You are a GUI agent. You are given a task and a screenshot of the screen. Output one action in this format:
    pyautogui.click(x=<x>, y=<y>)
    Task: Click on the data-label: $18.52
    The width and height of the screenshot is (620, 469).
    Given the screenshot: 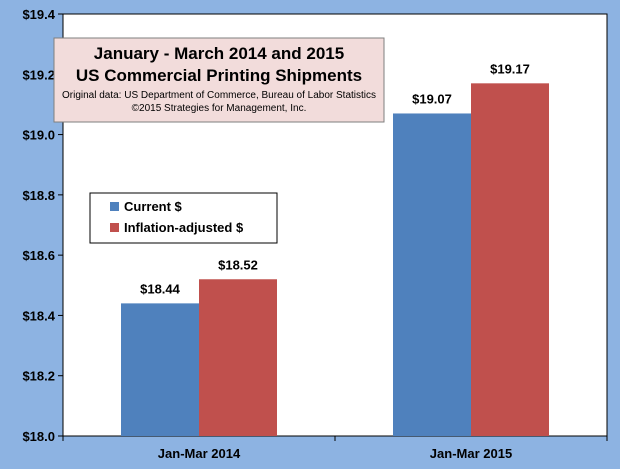 What is the action you would take?
    pyautogui.click(x=238, y=264)
    